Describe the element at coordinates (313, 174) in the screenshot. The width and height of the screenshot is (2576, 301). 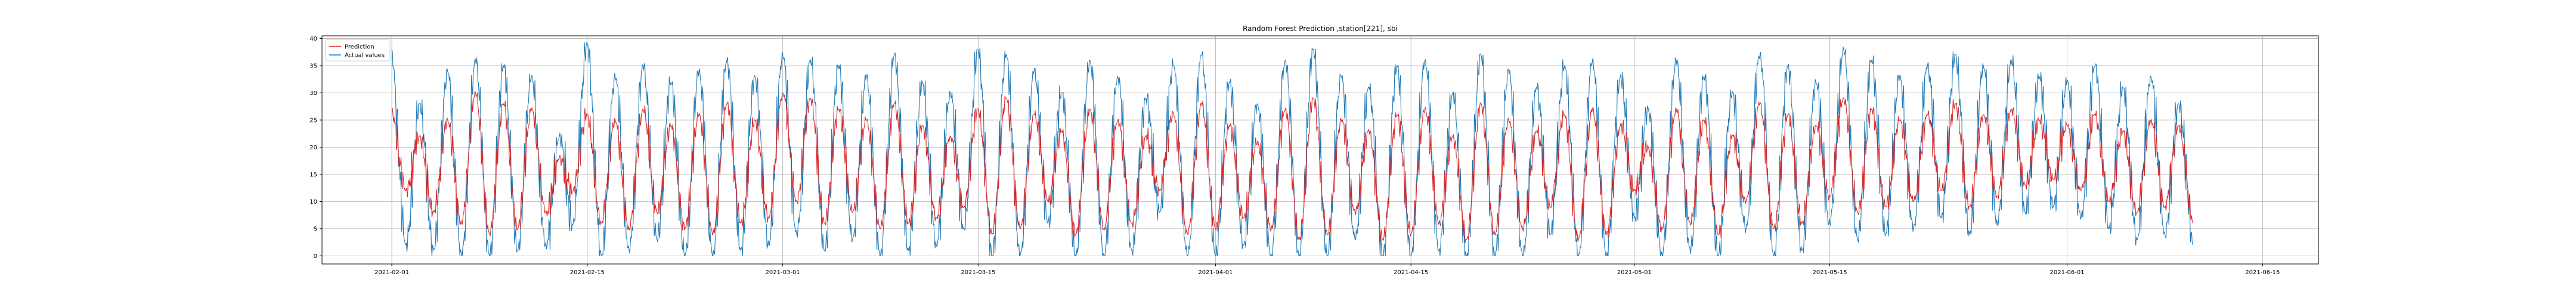
I see `y-tick-label: 15` at that location.